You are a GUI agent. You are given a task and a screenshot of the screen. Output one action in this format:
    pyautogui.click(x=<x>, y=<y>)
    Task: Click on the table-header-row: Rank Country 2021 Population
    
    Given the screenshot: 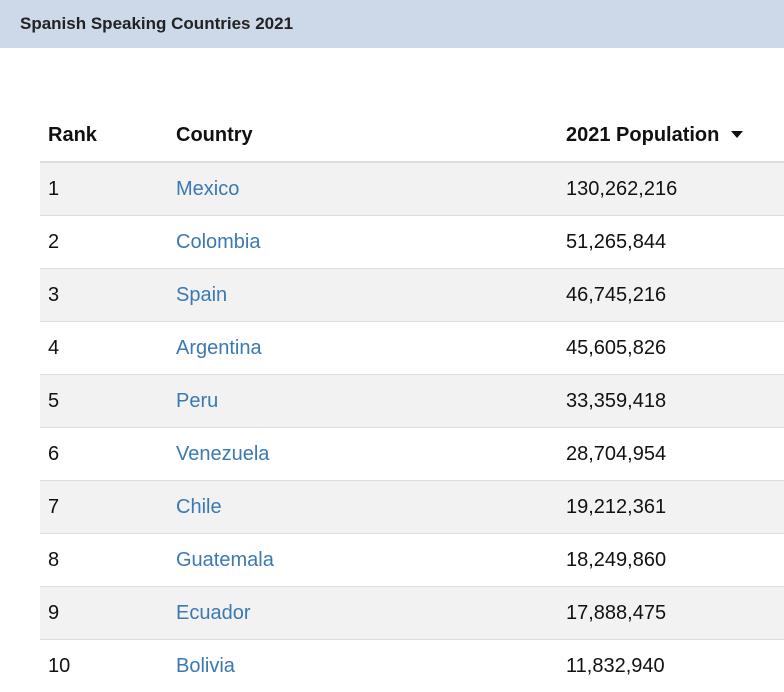 What is the action you would take?
    pyautogui.click(x=412, y=136)
    